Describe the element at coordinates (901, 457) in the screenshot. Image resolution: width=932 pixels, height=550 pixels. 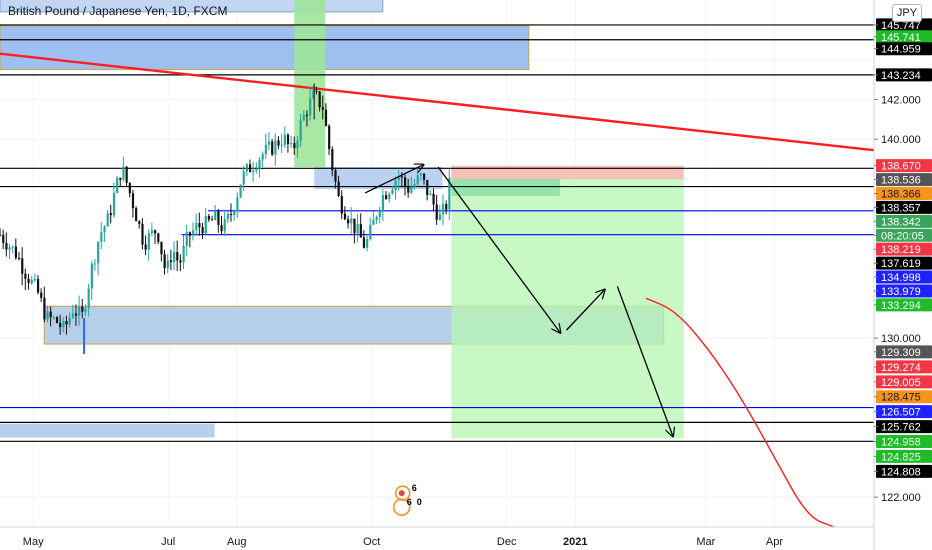
I see `price-label-text: 124.825` at that location.